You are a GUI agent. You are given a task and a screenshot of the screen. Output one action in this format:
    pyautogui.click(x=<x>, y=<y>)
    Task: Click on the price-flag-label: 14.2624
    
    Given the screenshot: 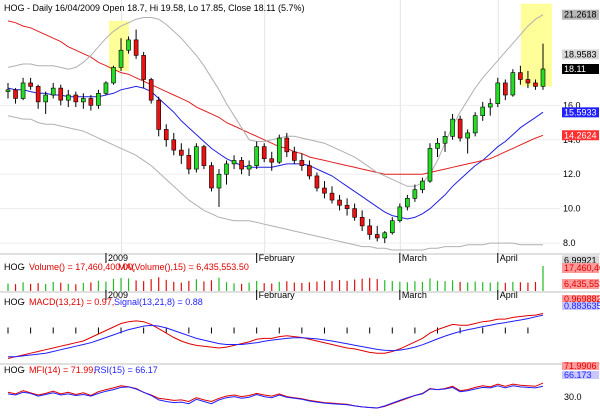 What is the action you would take?
    pyautogui.click(x=580, y=135)
    